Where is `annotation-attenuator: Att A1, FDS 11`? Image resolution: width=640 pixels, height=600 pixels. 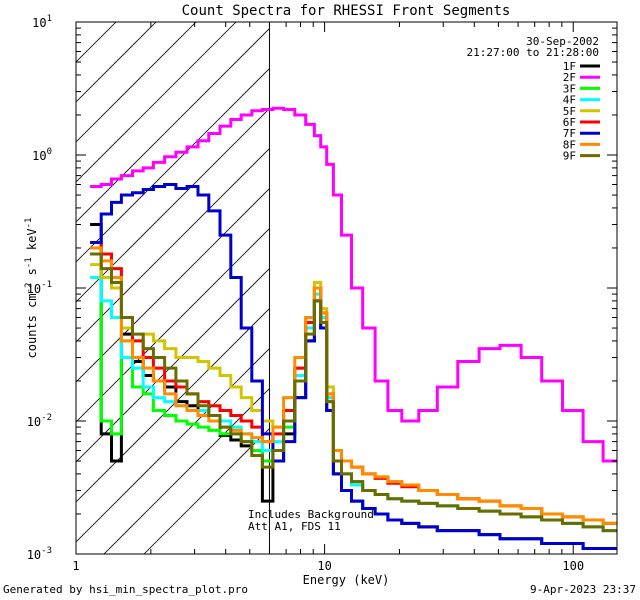
annotation-attenuator: Att A1, FDS 11 is located at coordinates (294, 526).